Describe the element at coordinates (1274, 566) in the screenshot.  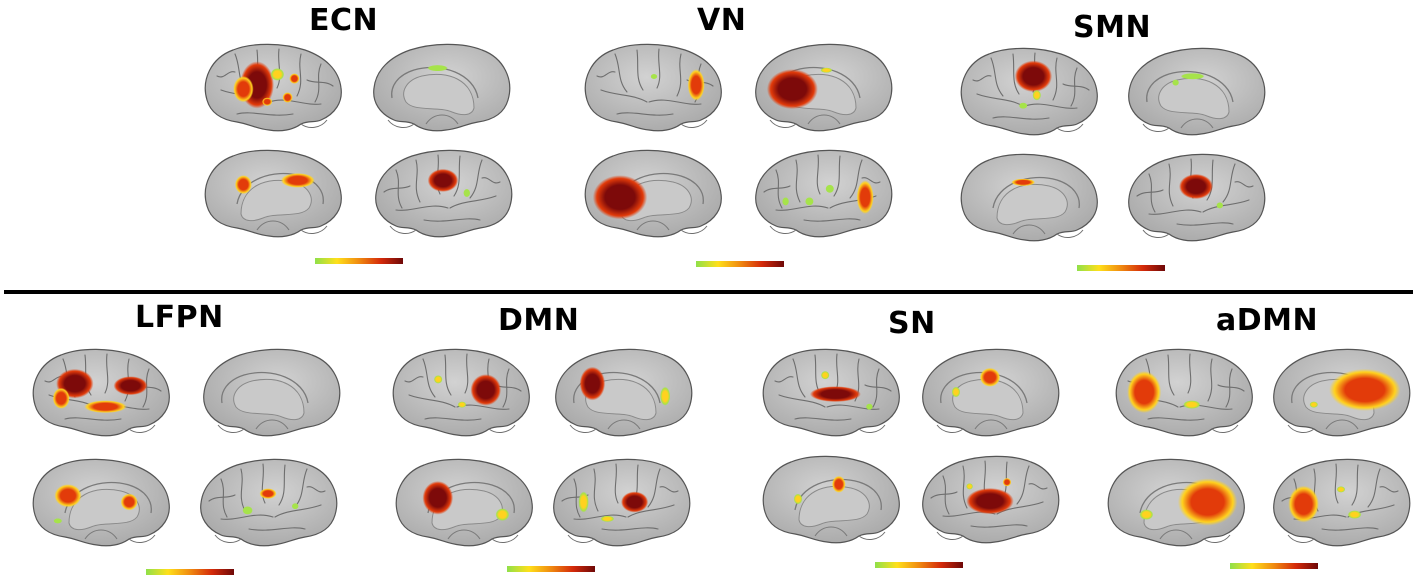
I see `colorbar-admn` at that location.